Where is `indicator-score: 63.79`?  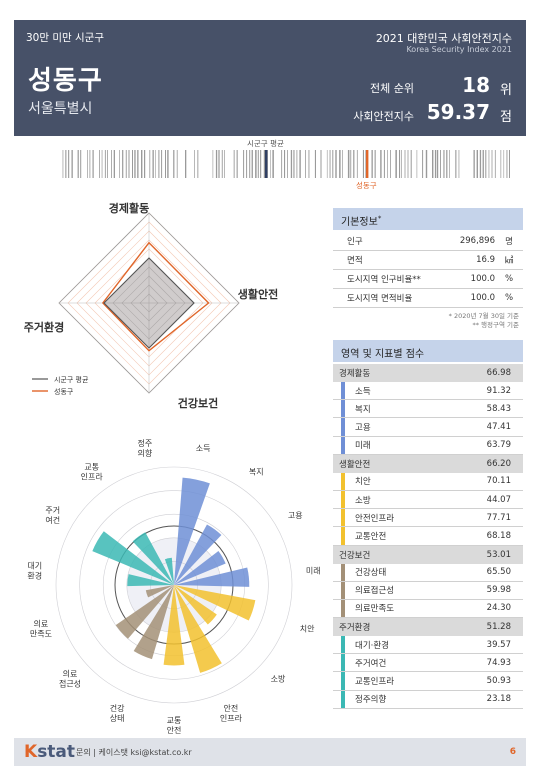
indicator-score: 63.79 is located at coordinates (498, 445).